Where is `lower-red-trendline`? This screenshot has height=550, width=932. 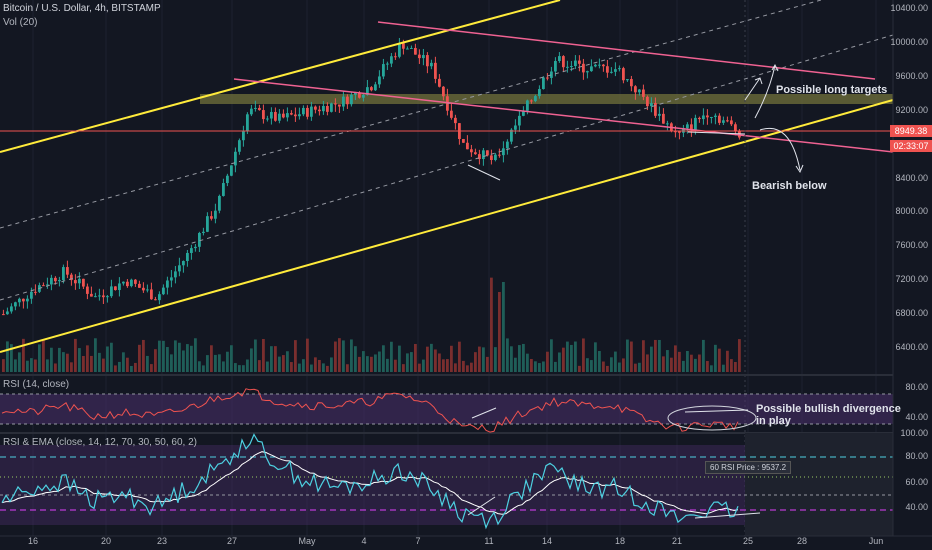 lower-red-trendline is located at coordinates (563, 115).